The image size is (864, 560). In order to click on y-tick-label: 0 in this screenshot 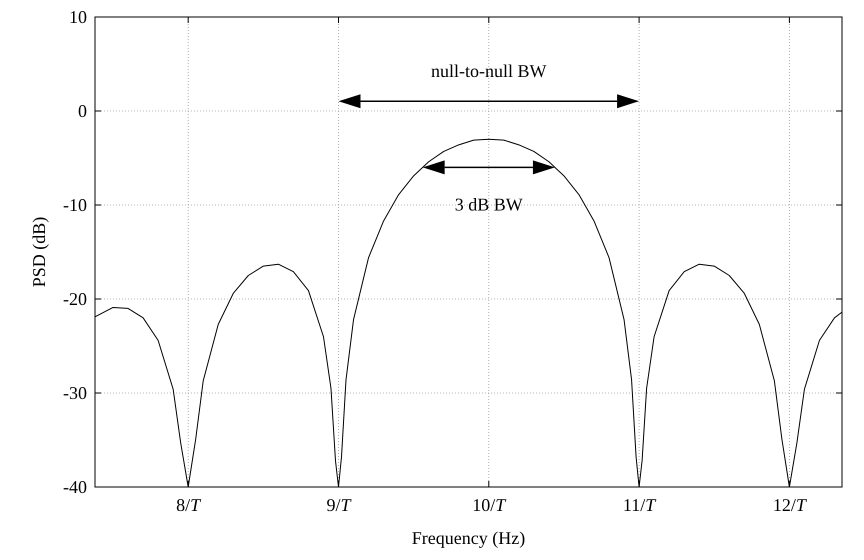, I will do `click(82, 111)`.